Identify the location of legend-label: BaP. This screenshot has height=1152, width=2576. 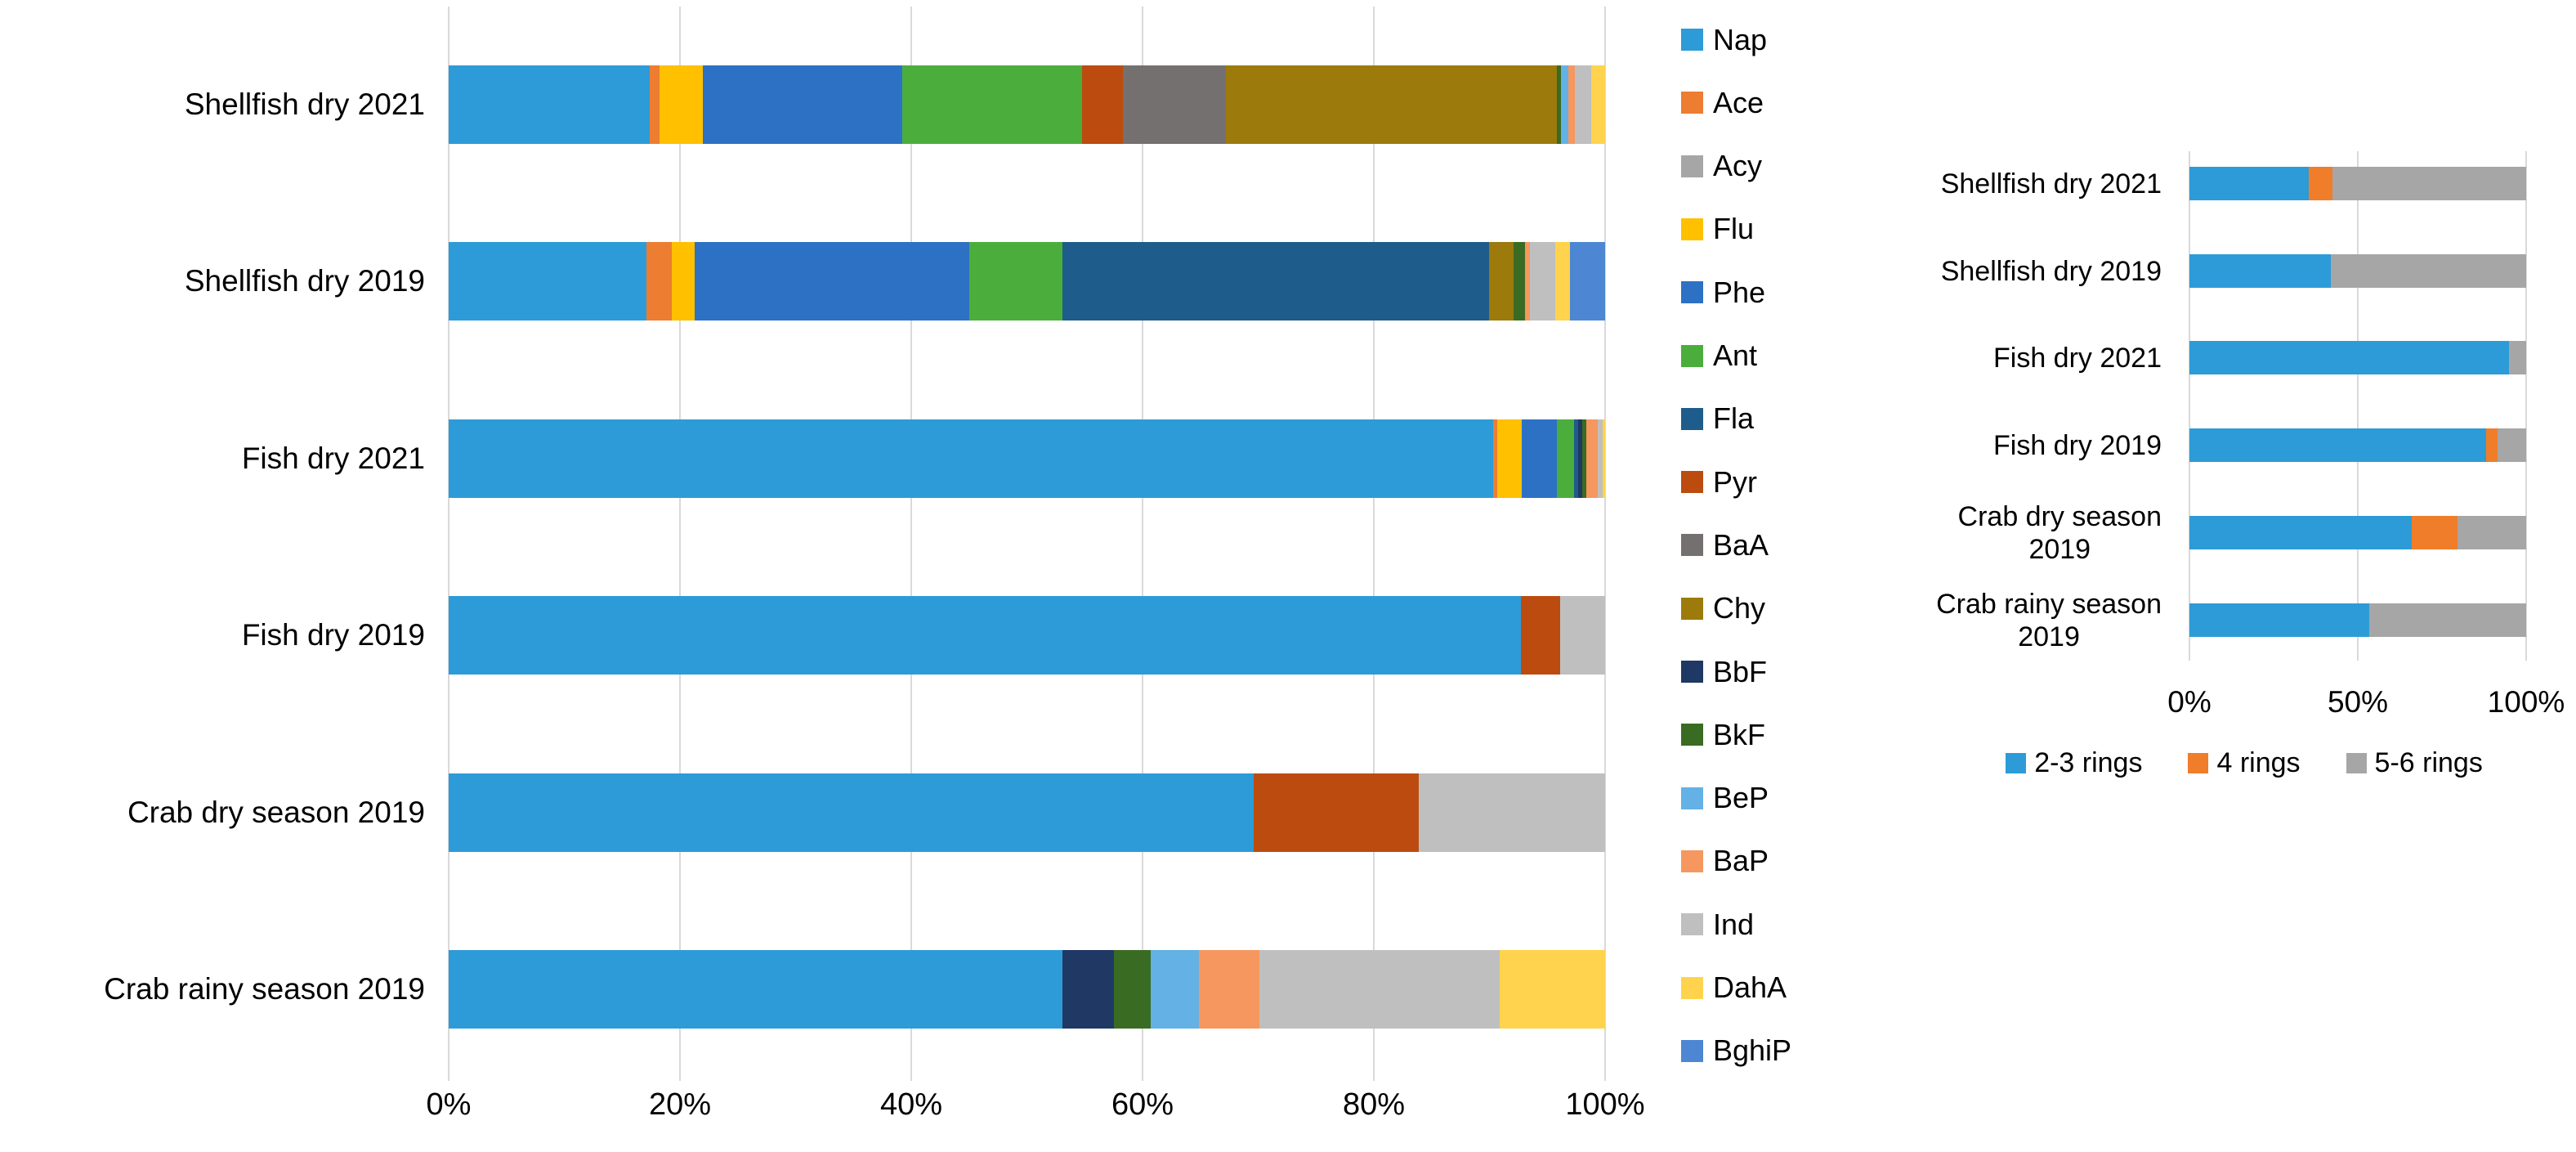
(1741, 861).